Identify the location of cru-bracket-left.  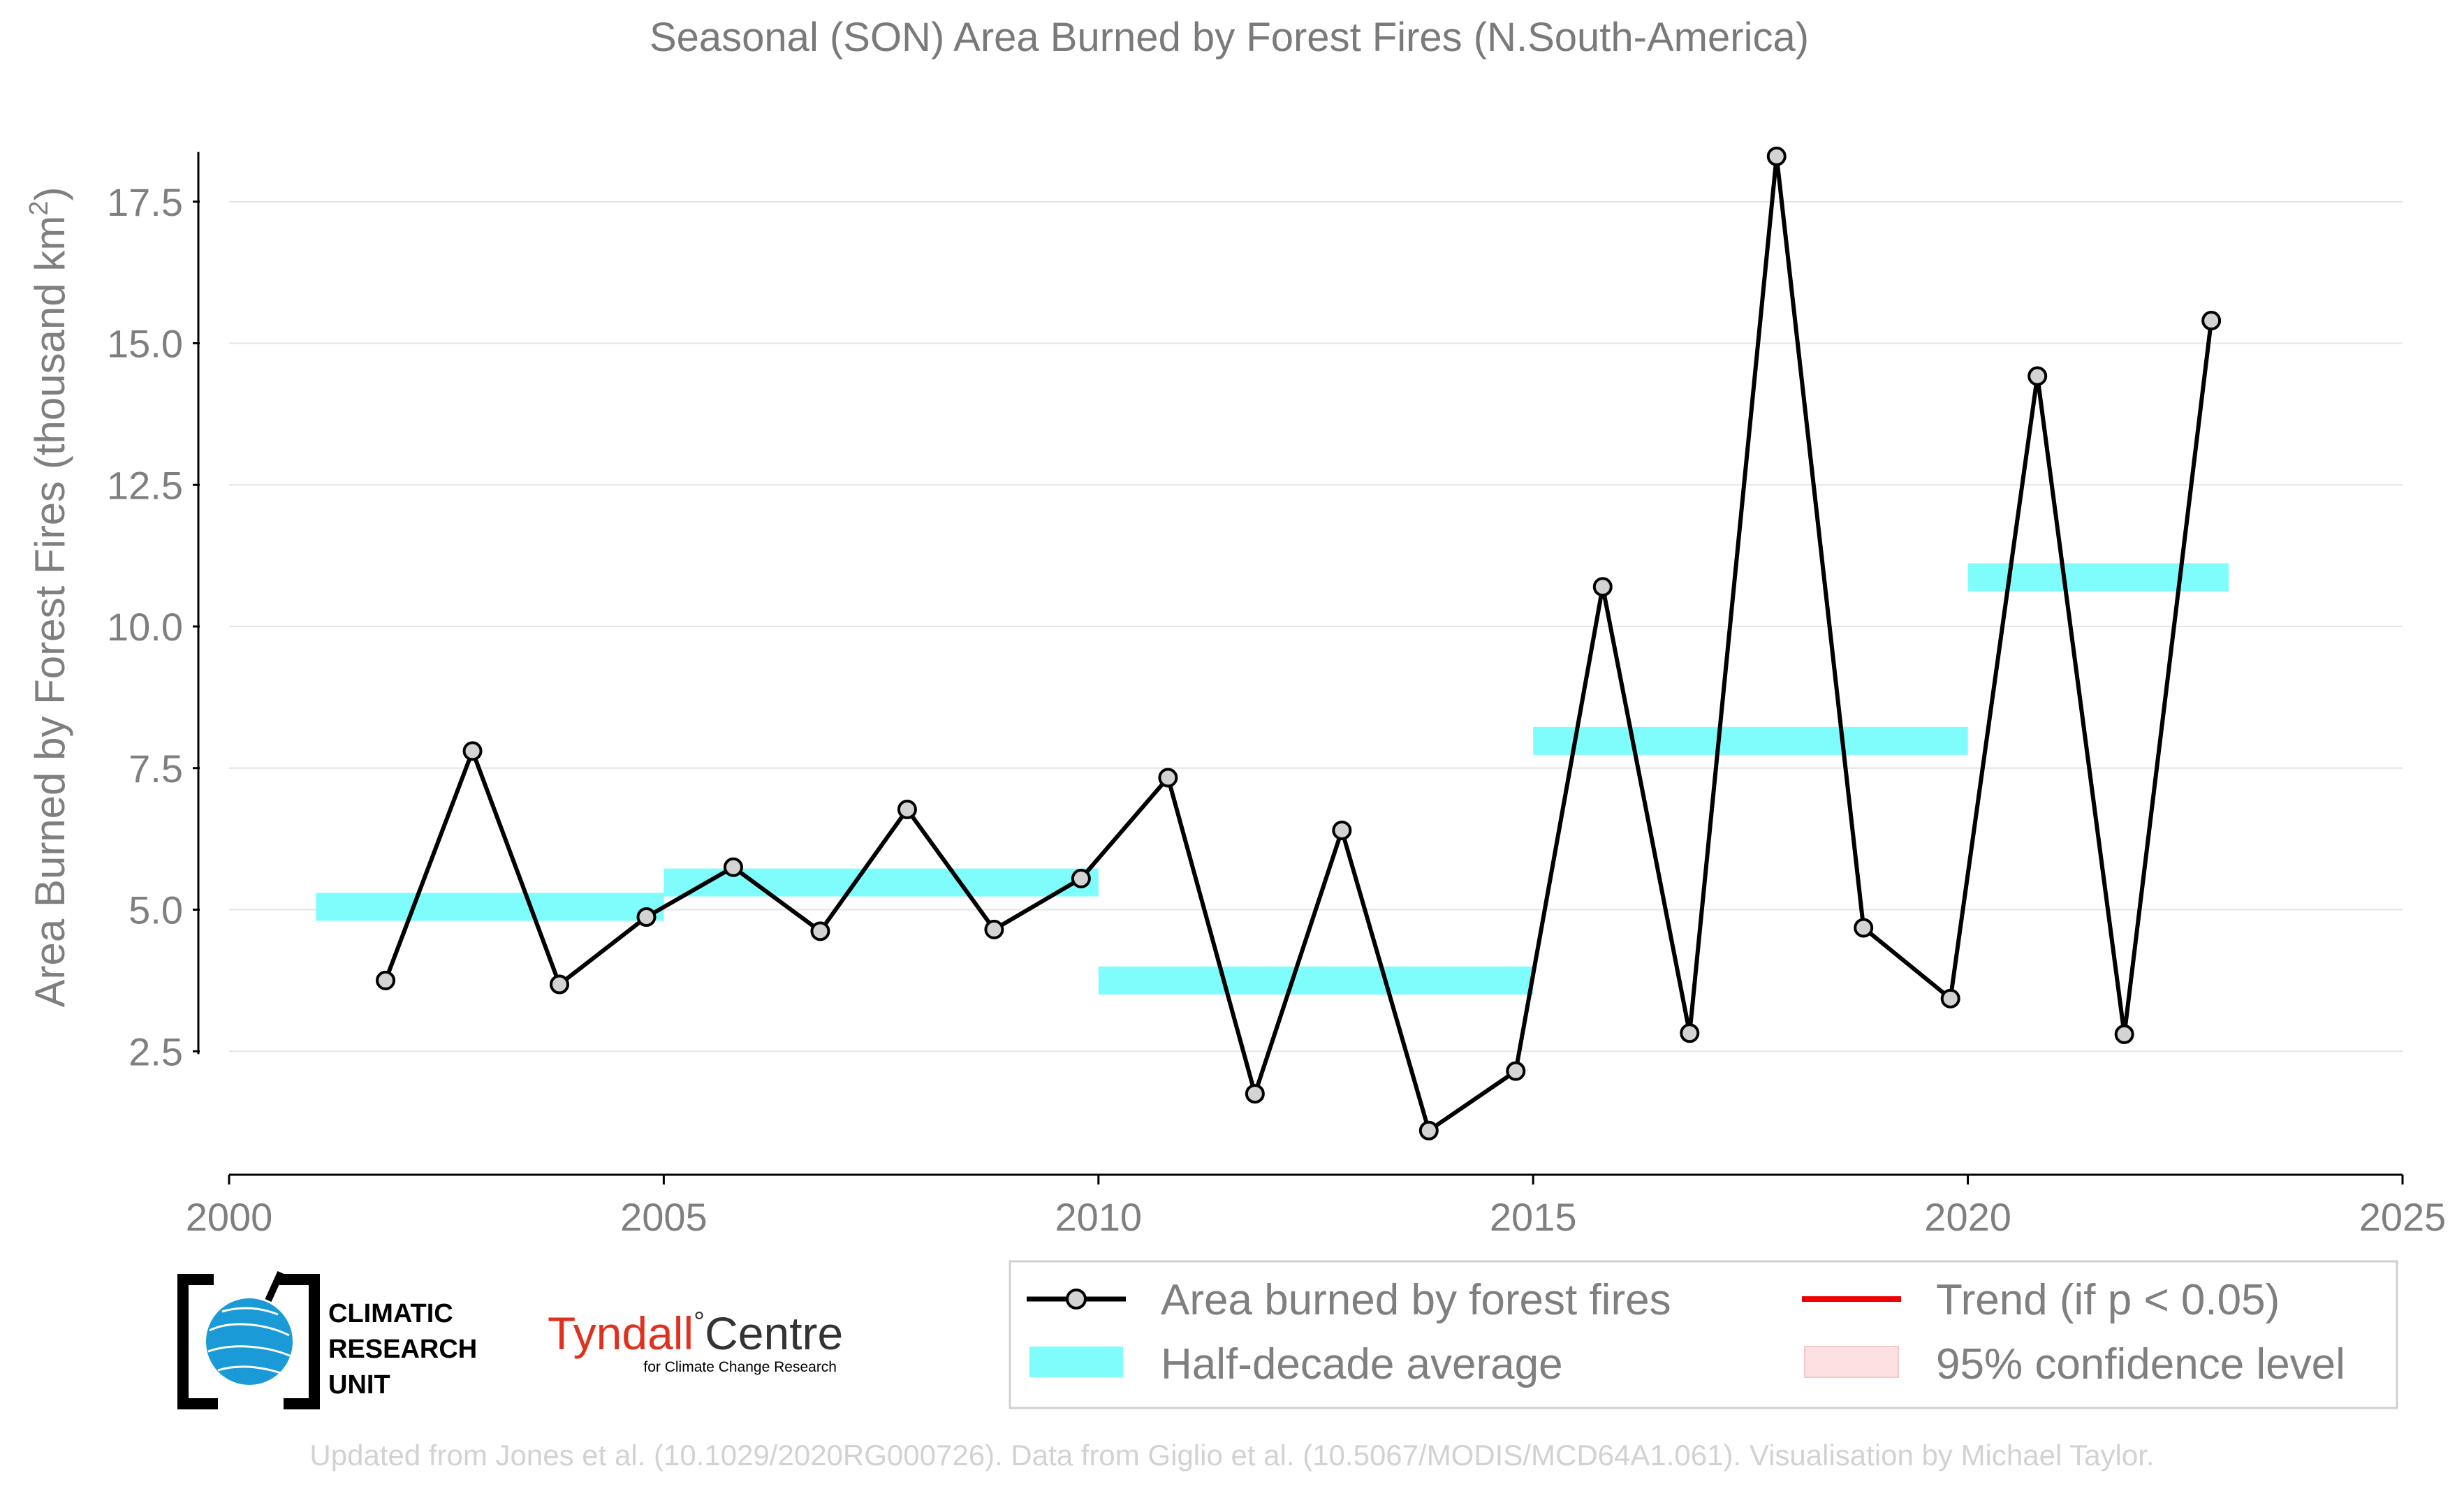
(197, 1341).